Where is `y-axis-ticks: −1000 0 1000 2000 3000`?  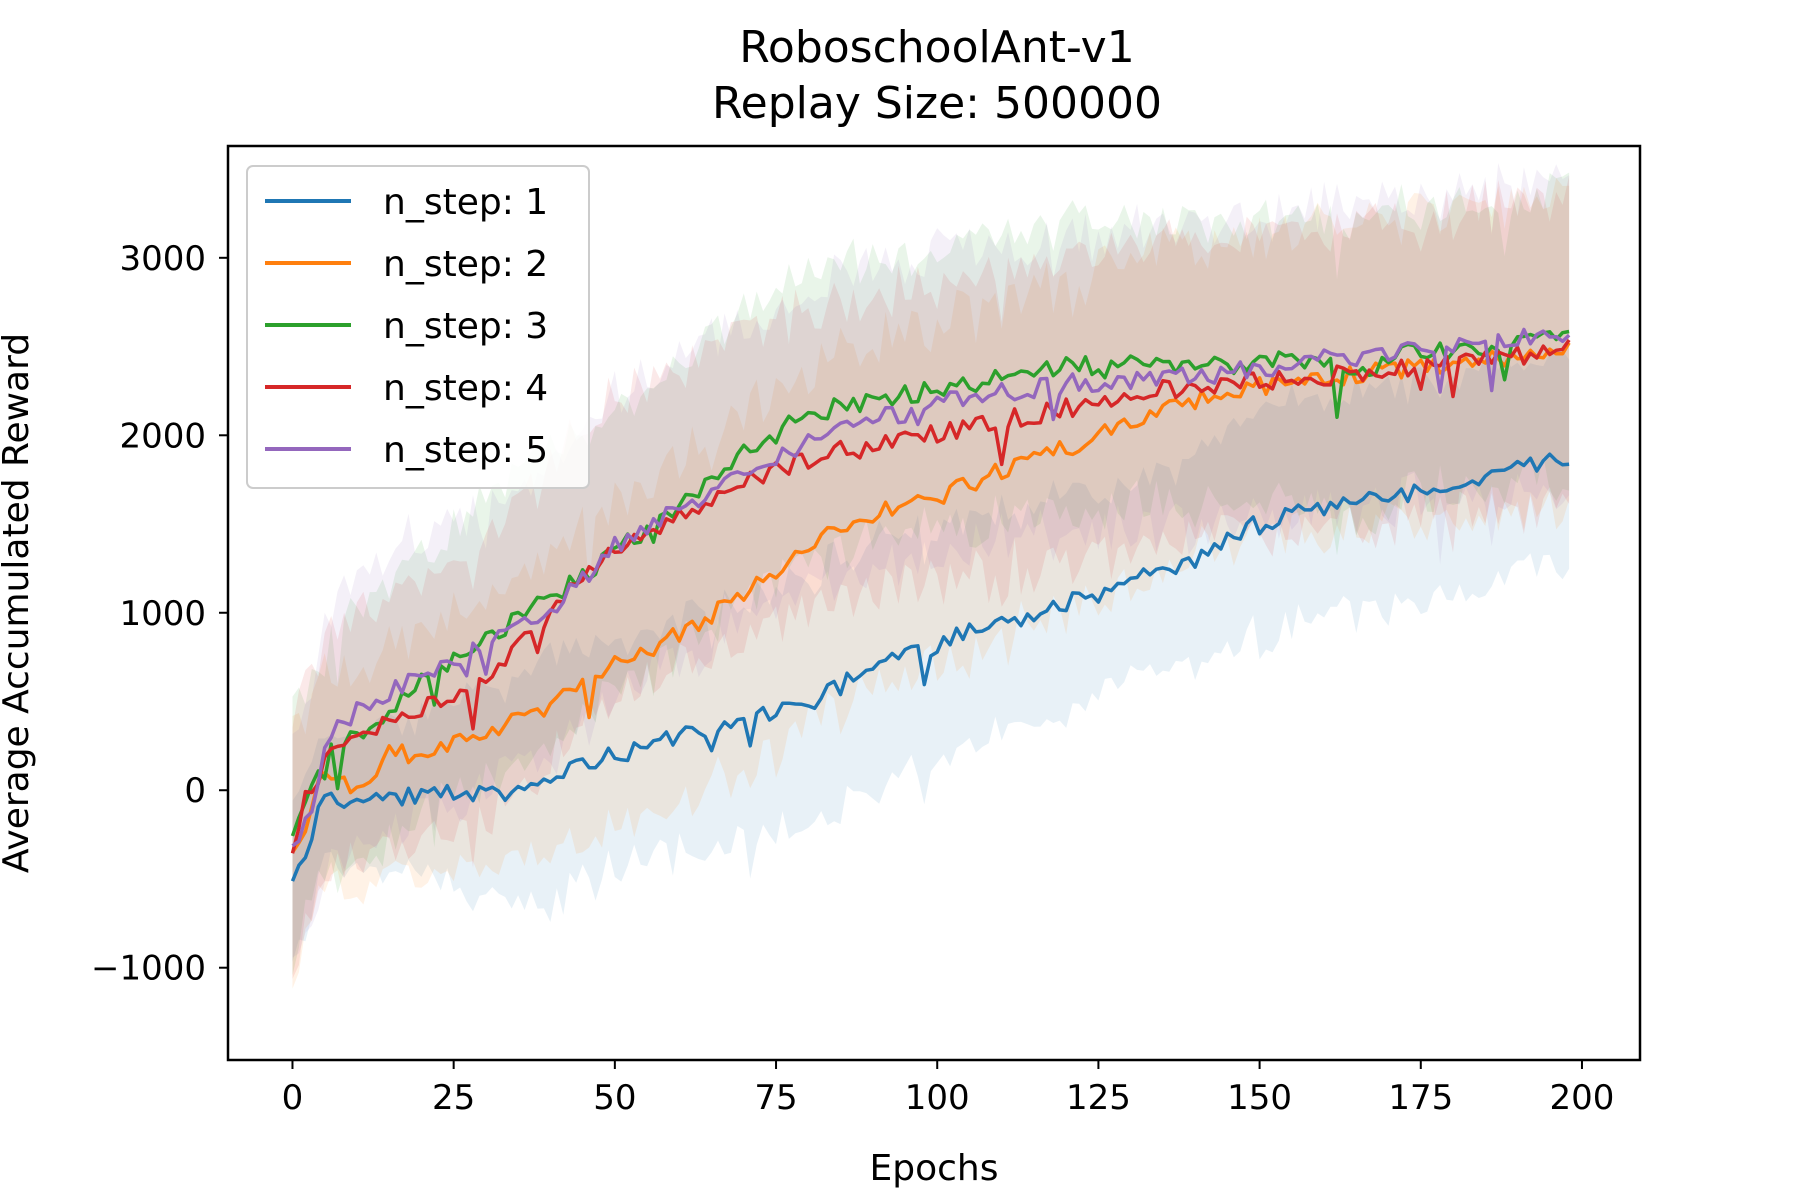 y-axis-ticks: −1000 0 1000 2000 3000 is located at coordinates (159, 614).